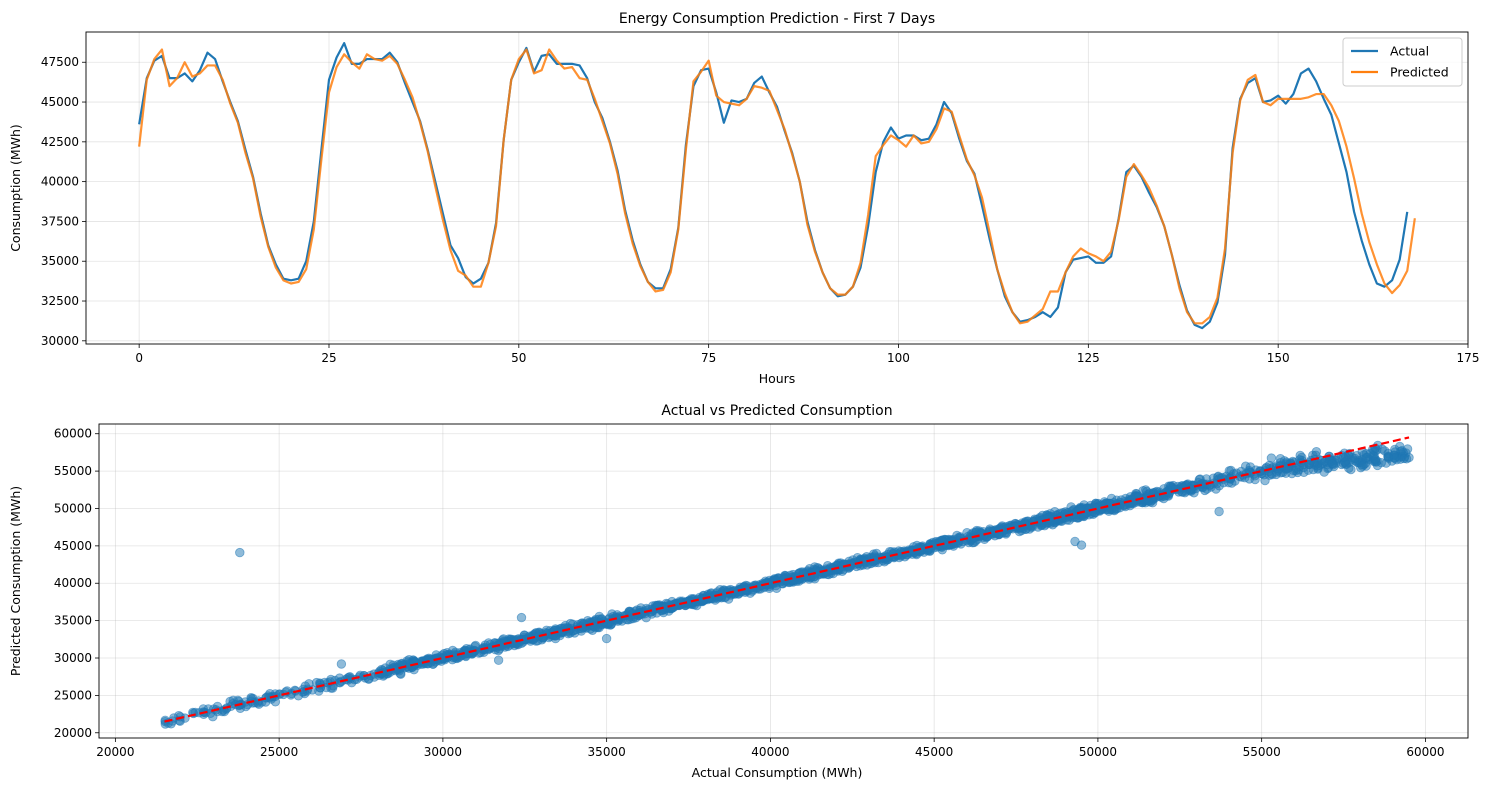  What do you see at coordinates (1419, 72) in the screenshot?
I see `legend-predicted-label: Predicted` at bounding box center [1419, 72].